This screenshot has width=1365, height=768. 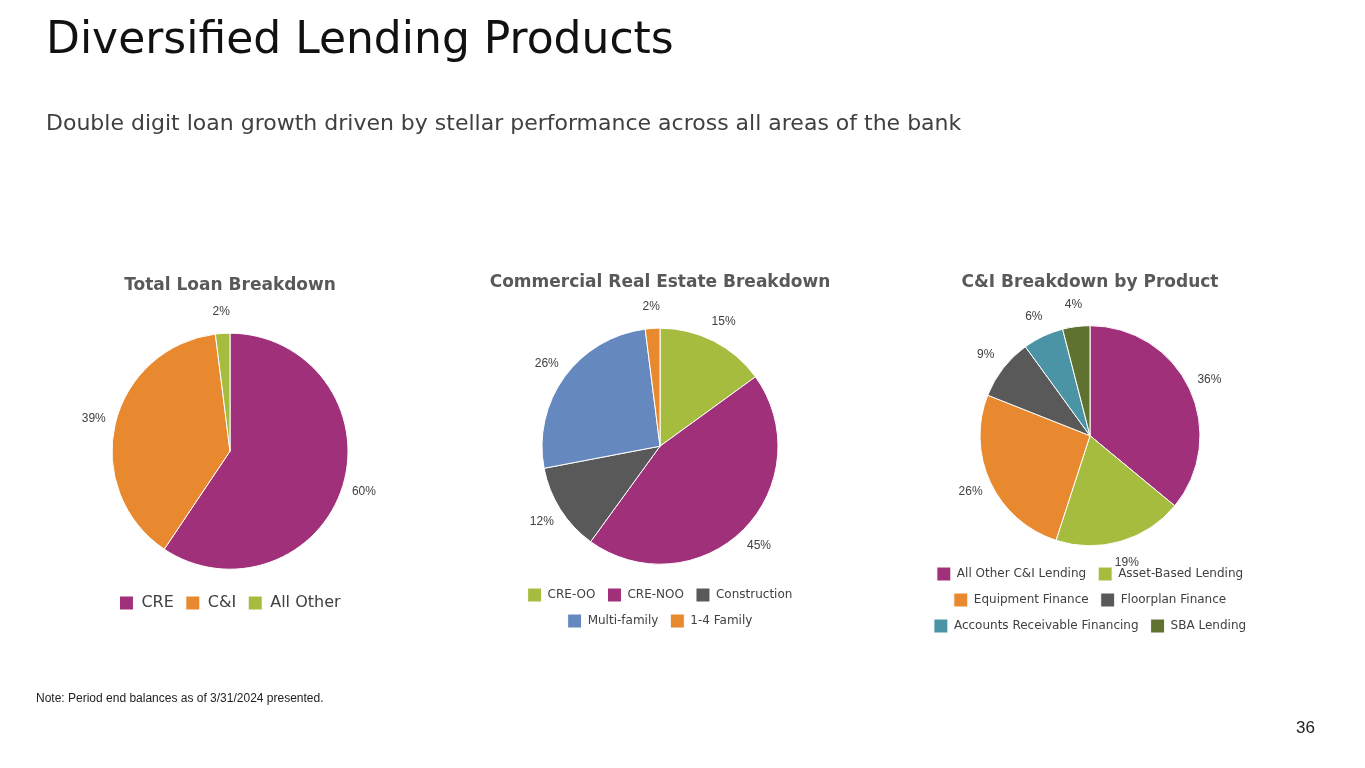 I want to click on text: Diversified Lending Products, so click(x=360, y=37).